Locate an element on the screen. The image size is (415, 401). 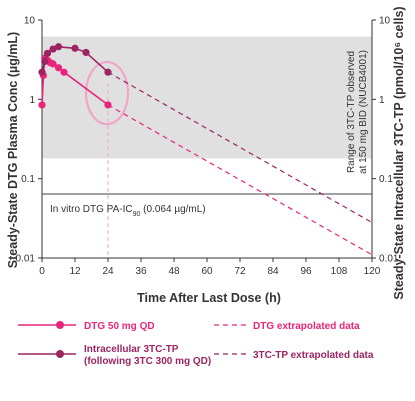
band-label-line2: at 150 mg BID (NUCB4001) is located at coordinates (363, 112).